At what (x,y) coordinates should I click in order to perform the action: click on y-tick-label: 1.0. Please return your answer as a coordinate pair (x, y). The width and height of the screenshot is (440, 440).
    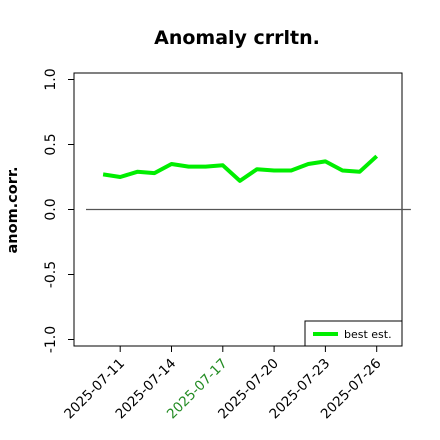
    Looking at the image, I should click on (51, 79).